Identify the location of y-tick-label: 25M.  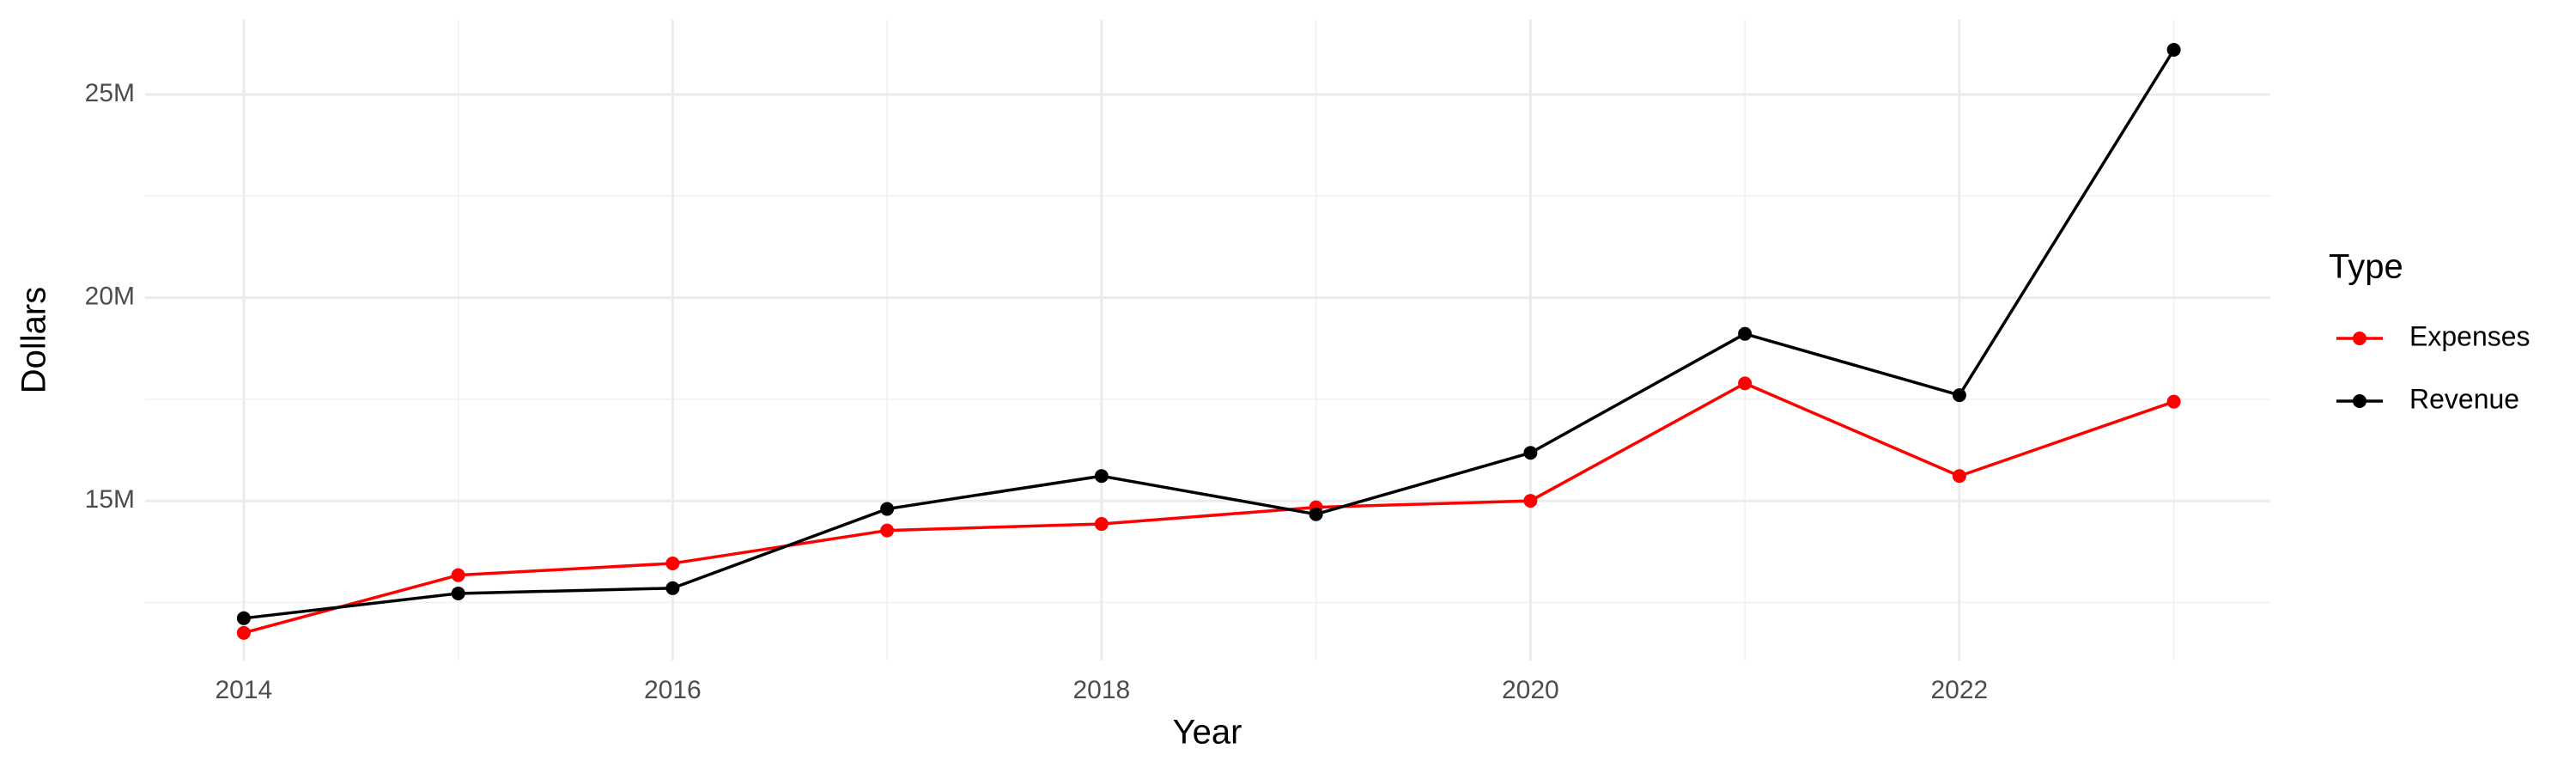
(110, 93).